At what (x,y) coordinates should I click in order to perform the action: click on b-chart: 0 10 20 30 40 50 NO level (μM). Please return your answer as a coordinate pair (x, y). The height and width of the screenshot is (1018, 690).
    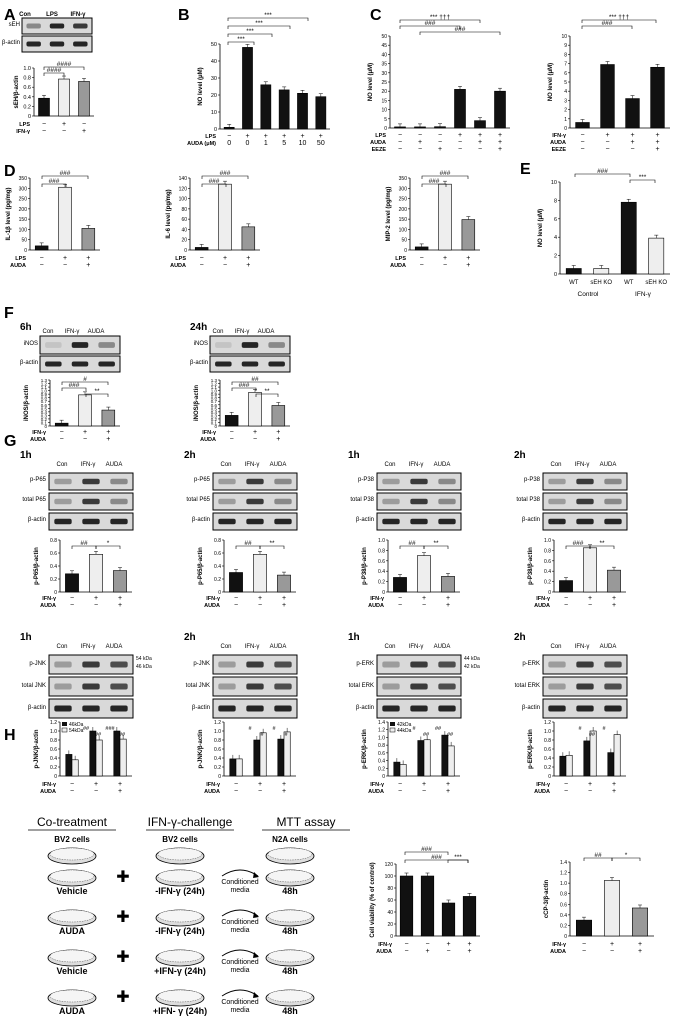
    Looking at the image, I should click on (264, 87).